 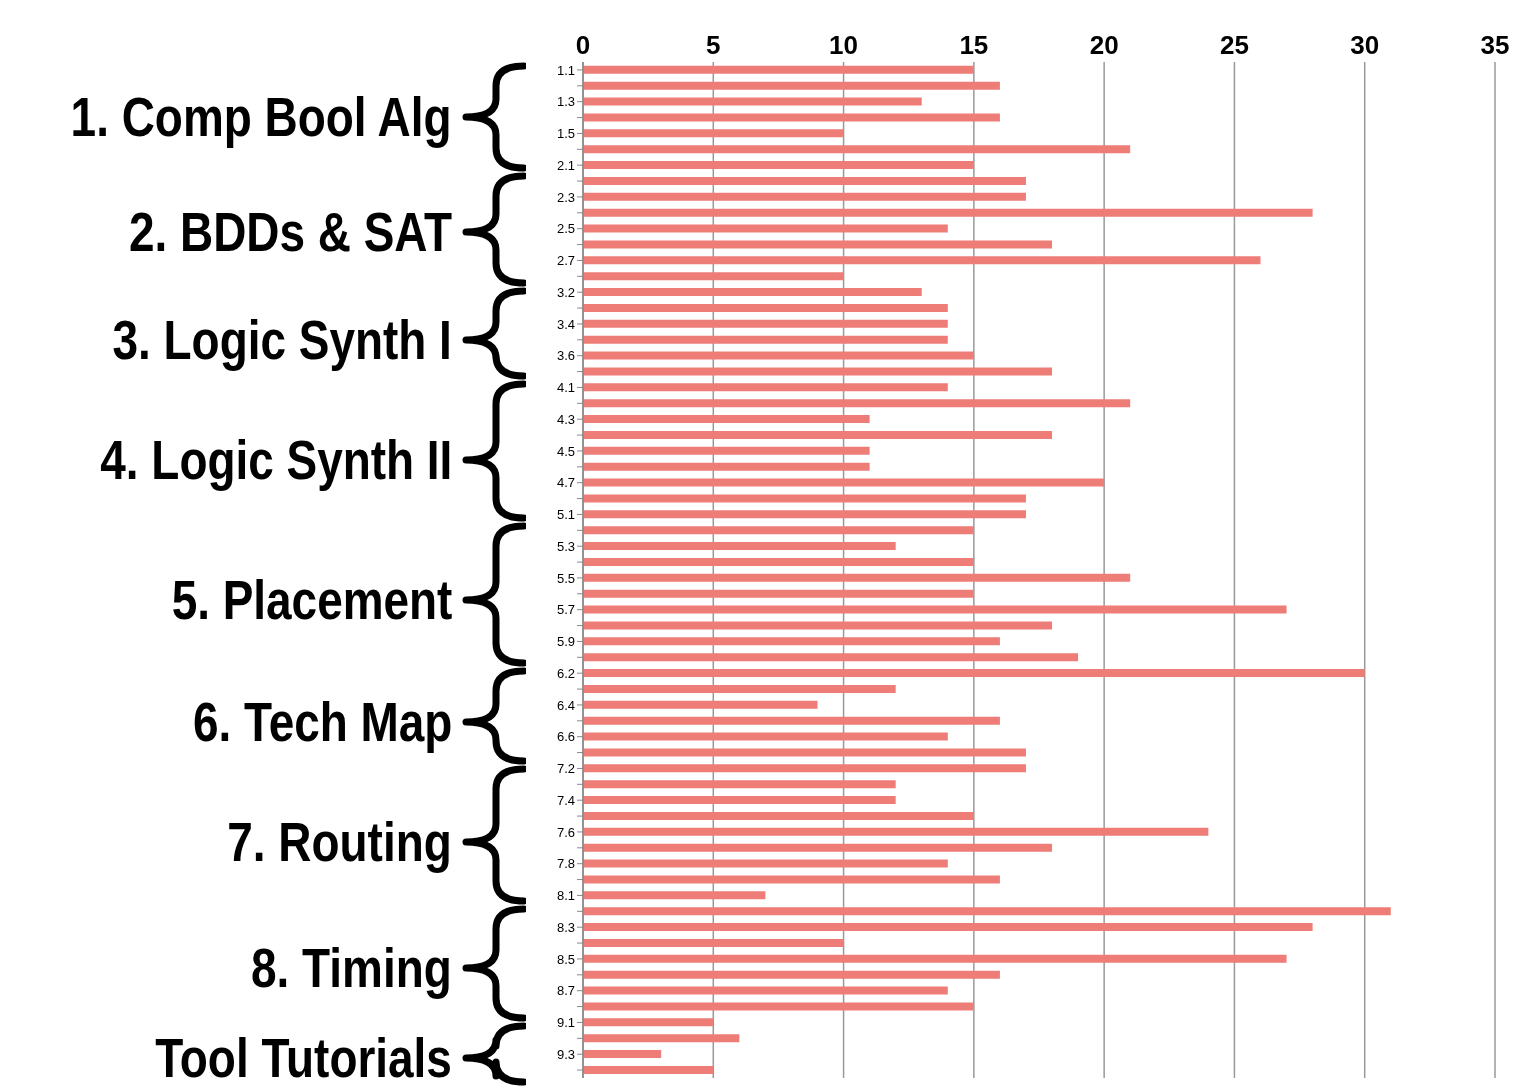 I want to click on y-tick-label: 1.3, so click(x=565, y=102).